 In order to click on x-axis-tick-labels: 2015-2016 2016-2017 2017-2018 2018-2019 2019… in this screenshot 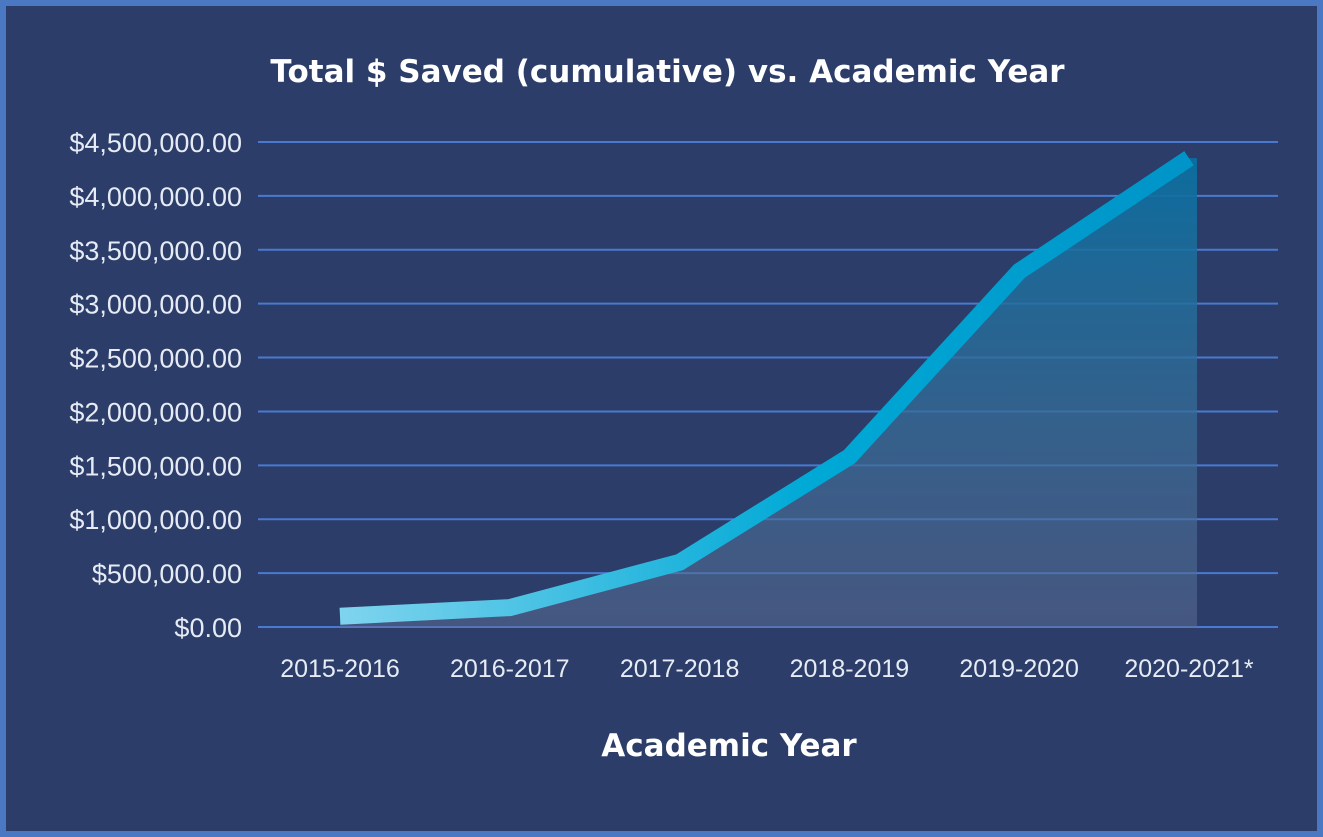, I will do `click(767, 669)`.